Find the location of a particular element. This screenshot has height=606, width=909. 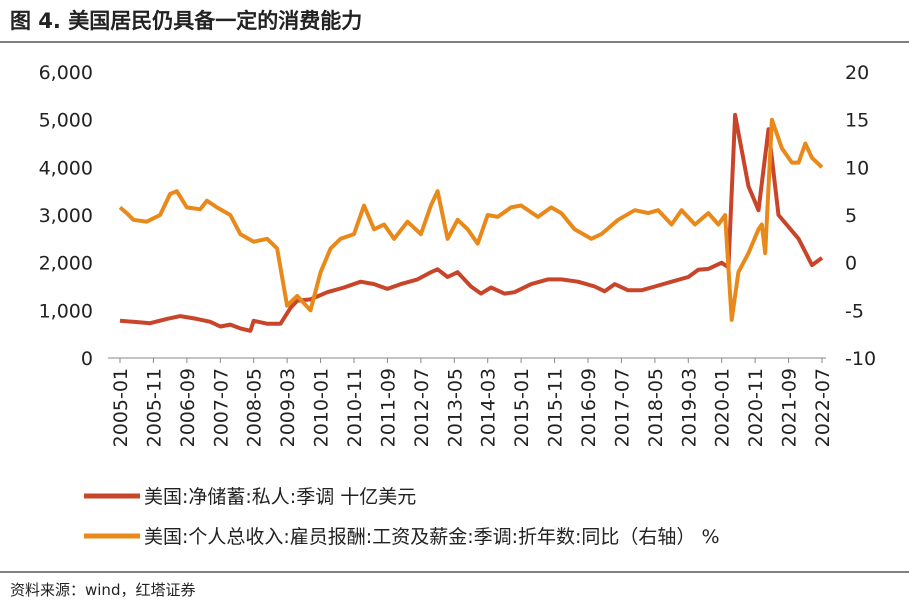

y-tick-label: 3,000 is located at coordinates (66, 216).